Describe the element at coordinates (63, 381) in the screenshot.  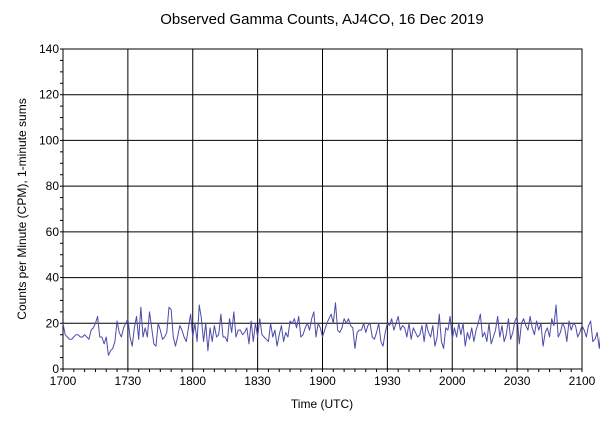
I see `x-tick-label: 1700` at that location.